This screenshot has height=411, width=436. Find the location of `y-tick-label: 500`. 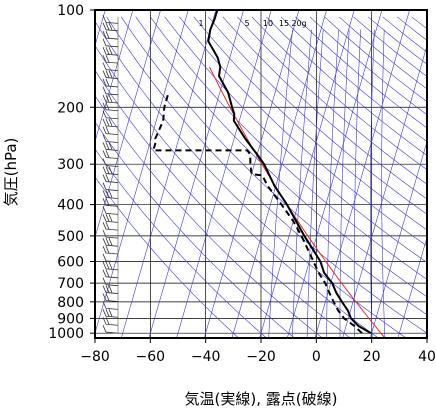

y-tick-label: 500 is located at coordinates (70, 237).